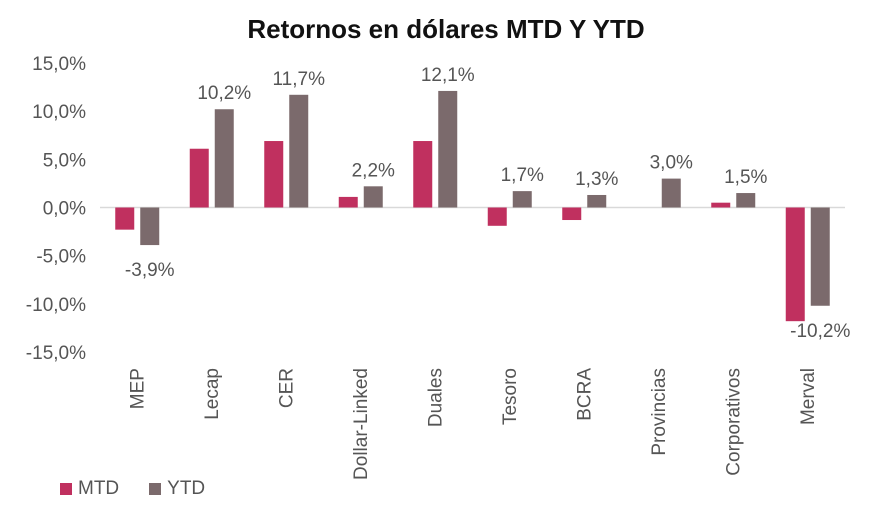 The image size is (892, 520). What do you see at coordinates (448, 149) in the screenshot?
I see `bar-ytd-duales` at bounding box center [448, 149].